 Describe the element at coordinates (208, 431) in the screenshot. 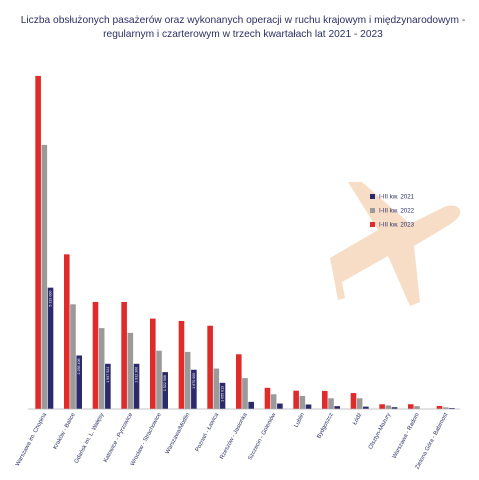

I see `x-tick-label: Poznań - Ławica` at that location.